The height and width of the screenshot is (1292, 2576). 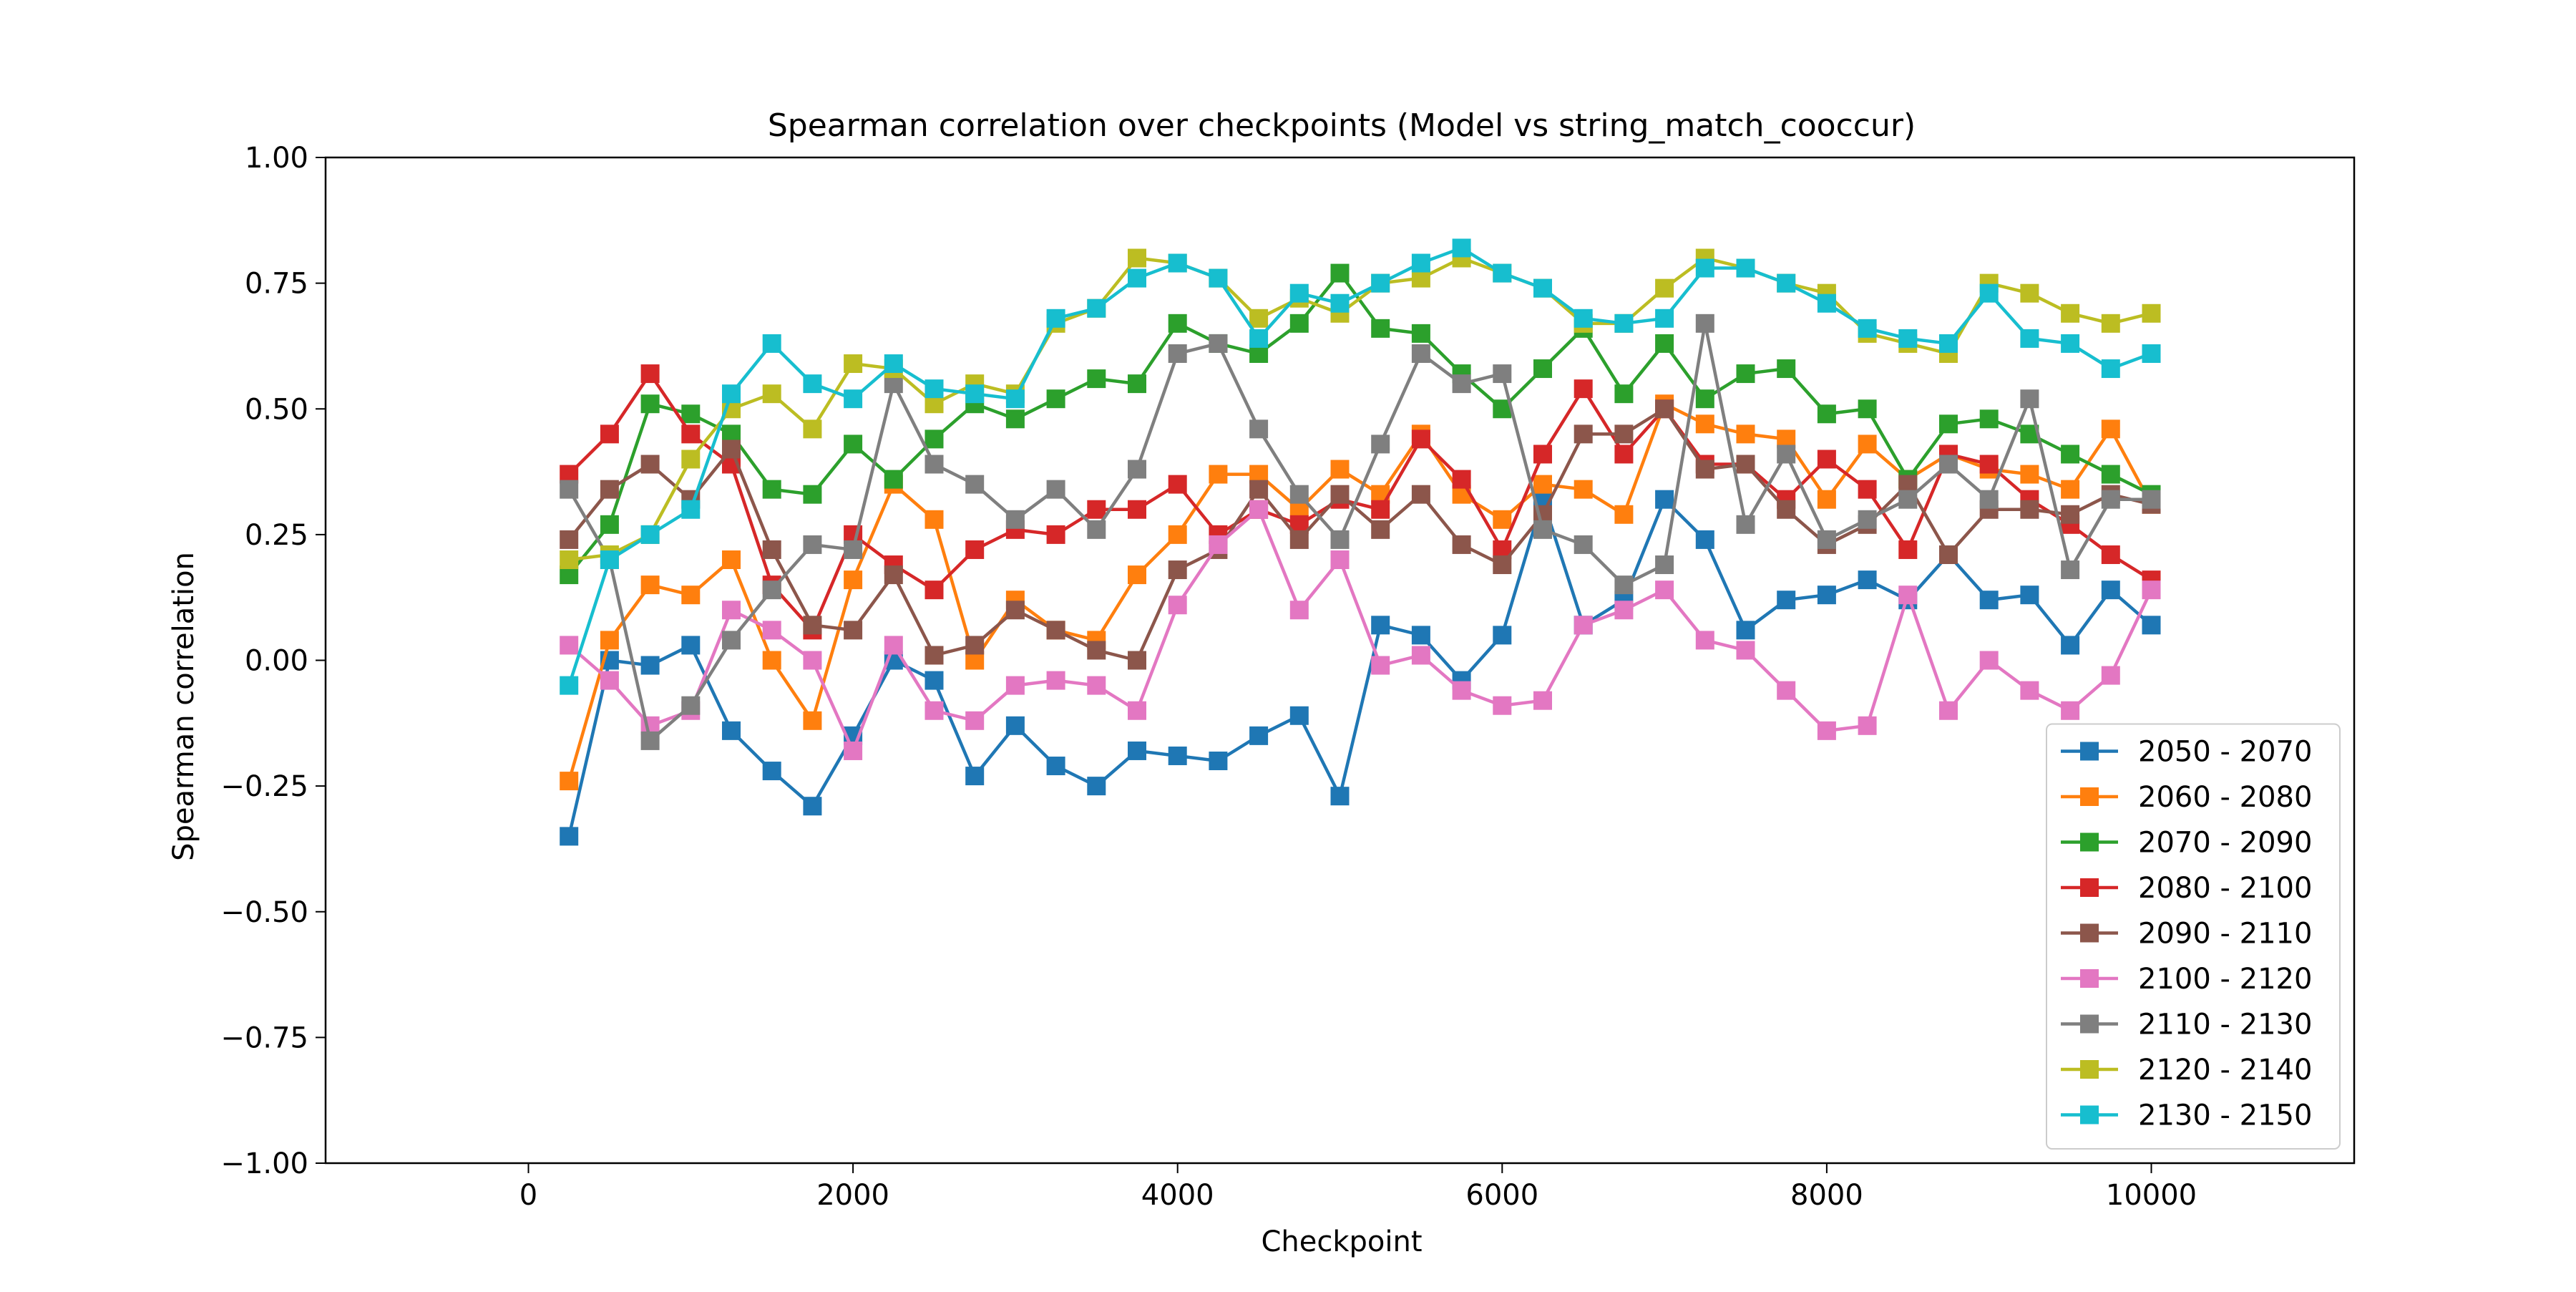 I want to click on y-tick-label: −1.00, so click(x=264, y=1163).